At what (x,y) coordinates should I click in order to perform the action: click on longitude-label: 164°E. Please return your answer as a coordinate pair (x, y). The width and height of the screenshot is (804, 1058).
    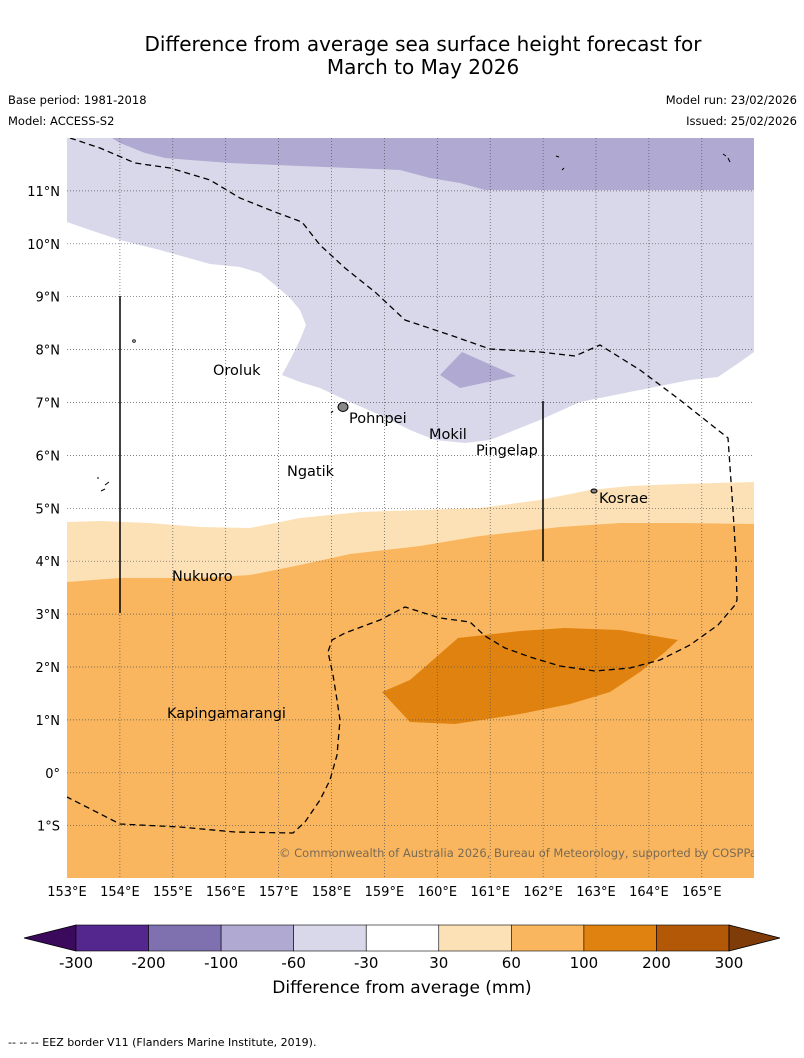
    Looking at the image, I should click on (649, 892).